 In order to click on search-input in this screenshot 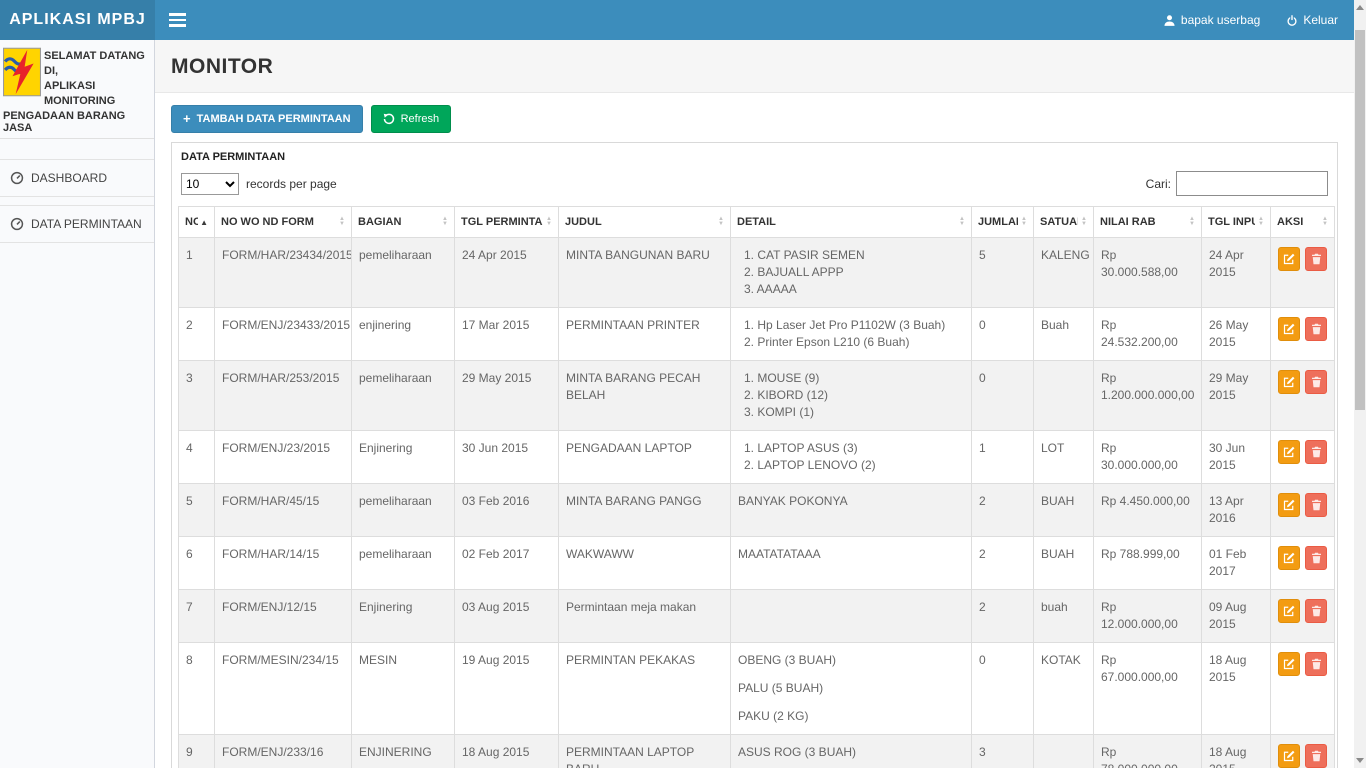, I will do `click(1252, 183)`.